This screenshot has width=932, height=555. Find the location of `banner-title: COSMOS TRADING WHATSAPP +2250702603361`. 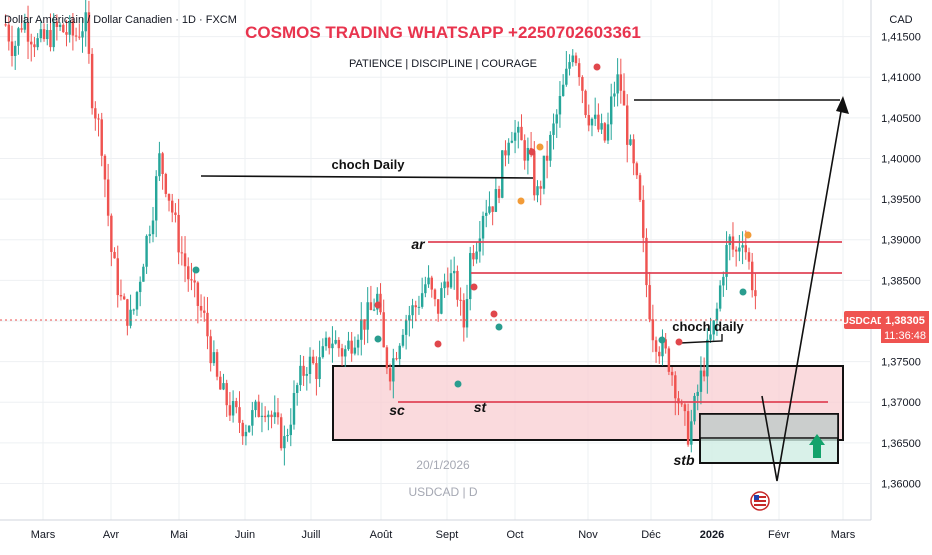

banner-title: COSMOS TRADING WHATSAPP +2250702603361 is located at coordinates (443, 32).